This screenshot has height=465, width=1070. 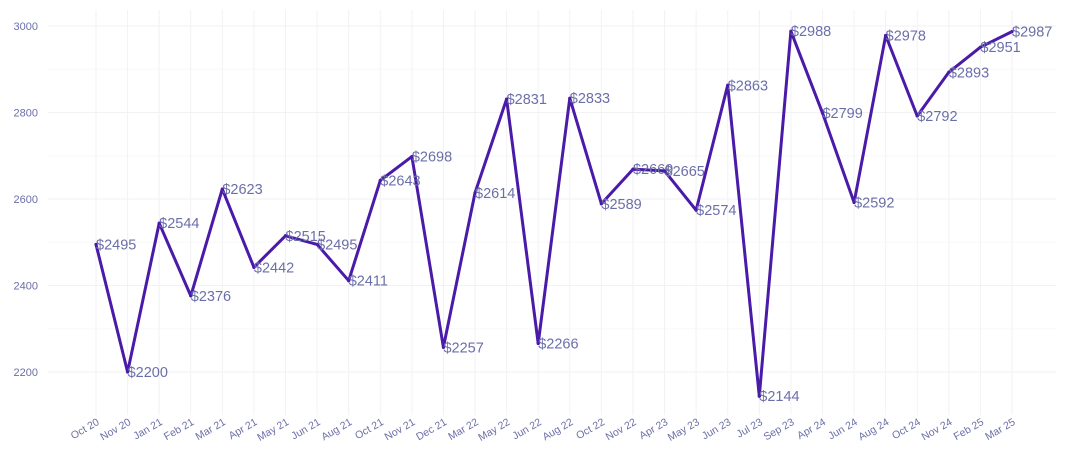 I want to click on data-label: $2987, so click(x=1032, y=33).